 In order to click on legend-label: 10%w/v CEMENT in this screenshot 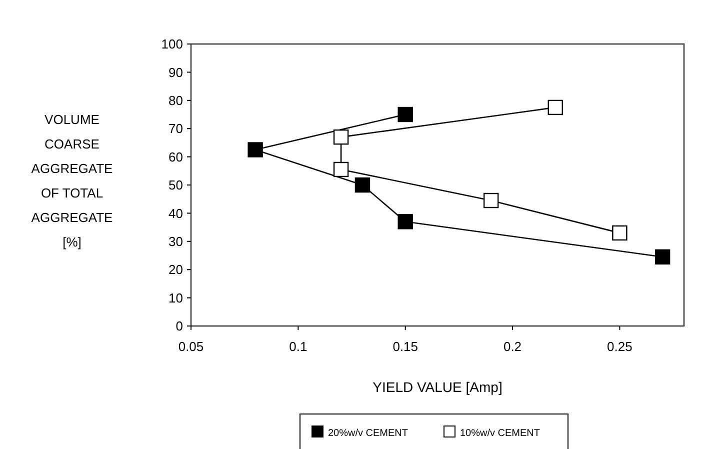, I will do `click(500, 433)`.